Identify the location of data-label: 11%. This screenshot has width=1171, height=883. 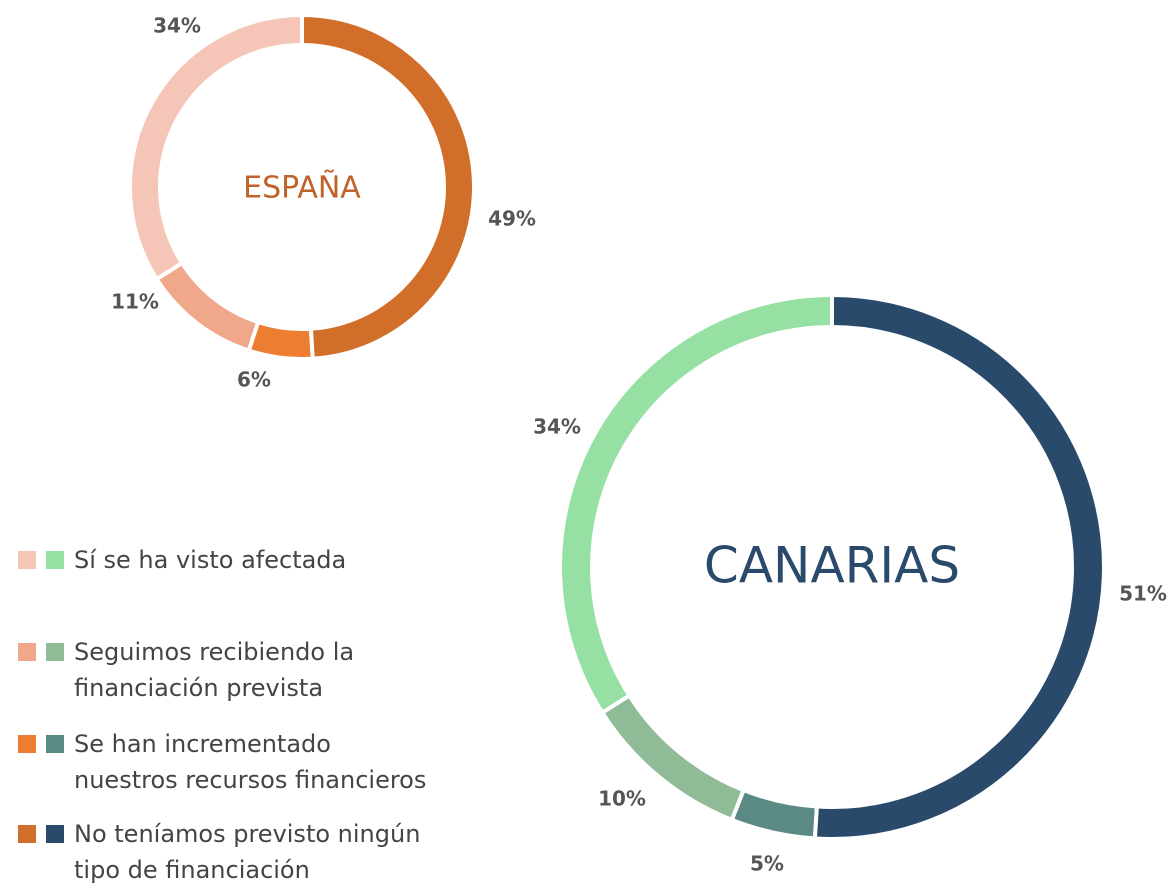
(135, 302).